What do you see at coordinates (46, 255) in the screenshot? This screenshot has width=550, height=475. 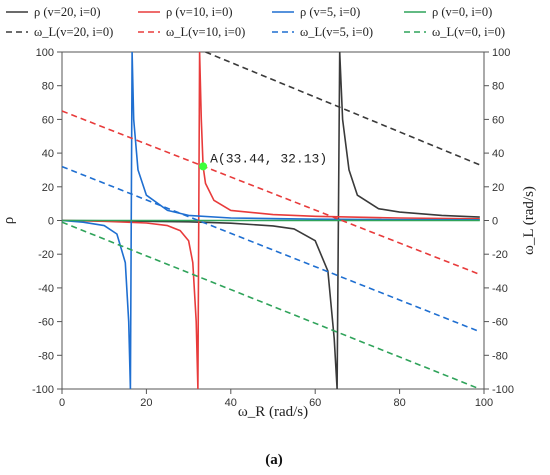 I see `y-left-tick-label: -20` at bounding box center [46, 255].